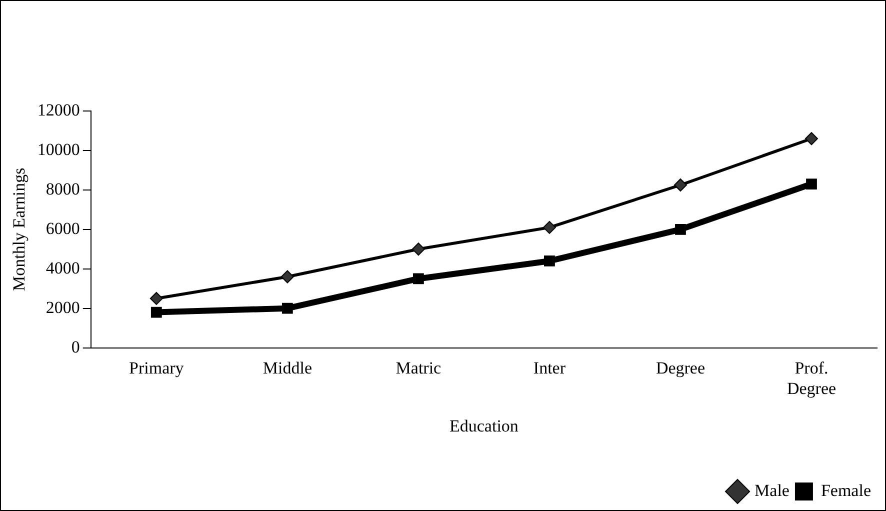 The height and width of the screenshot is (511, 886). What do you see at coordinates (63, 188) in the screenshot?
I see `y-tick-label: 8000` at bounding box center [63, 188].